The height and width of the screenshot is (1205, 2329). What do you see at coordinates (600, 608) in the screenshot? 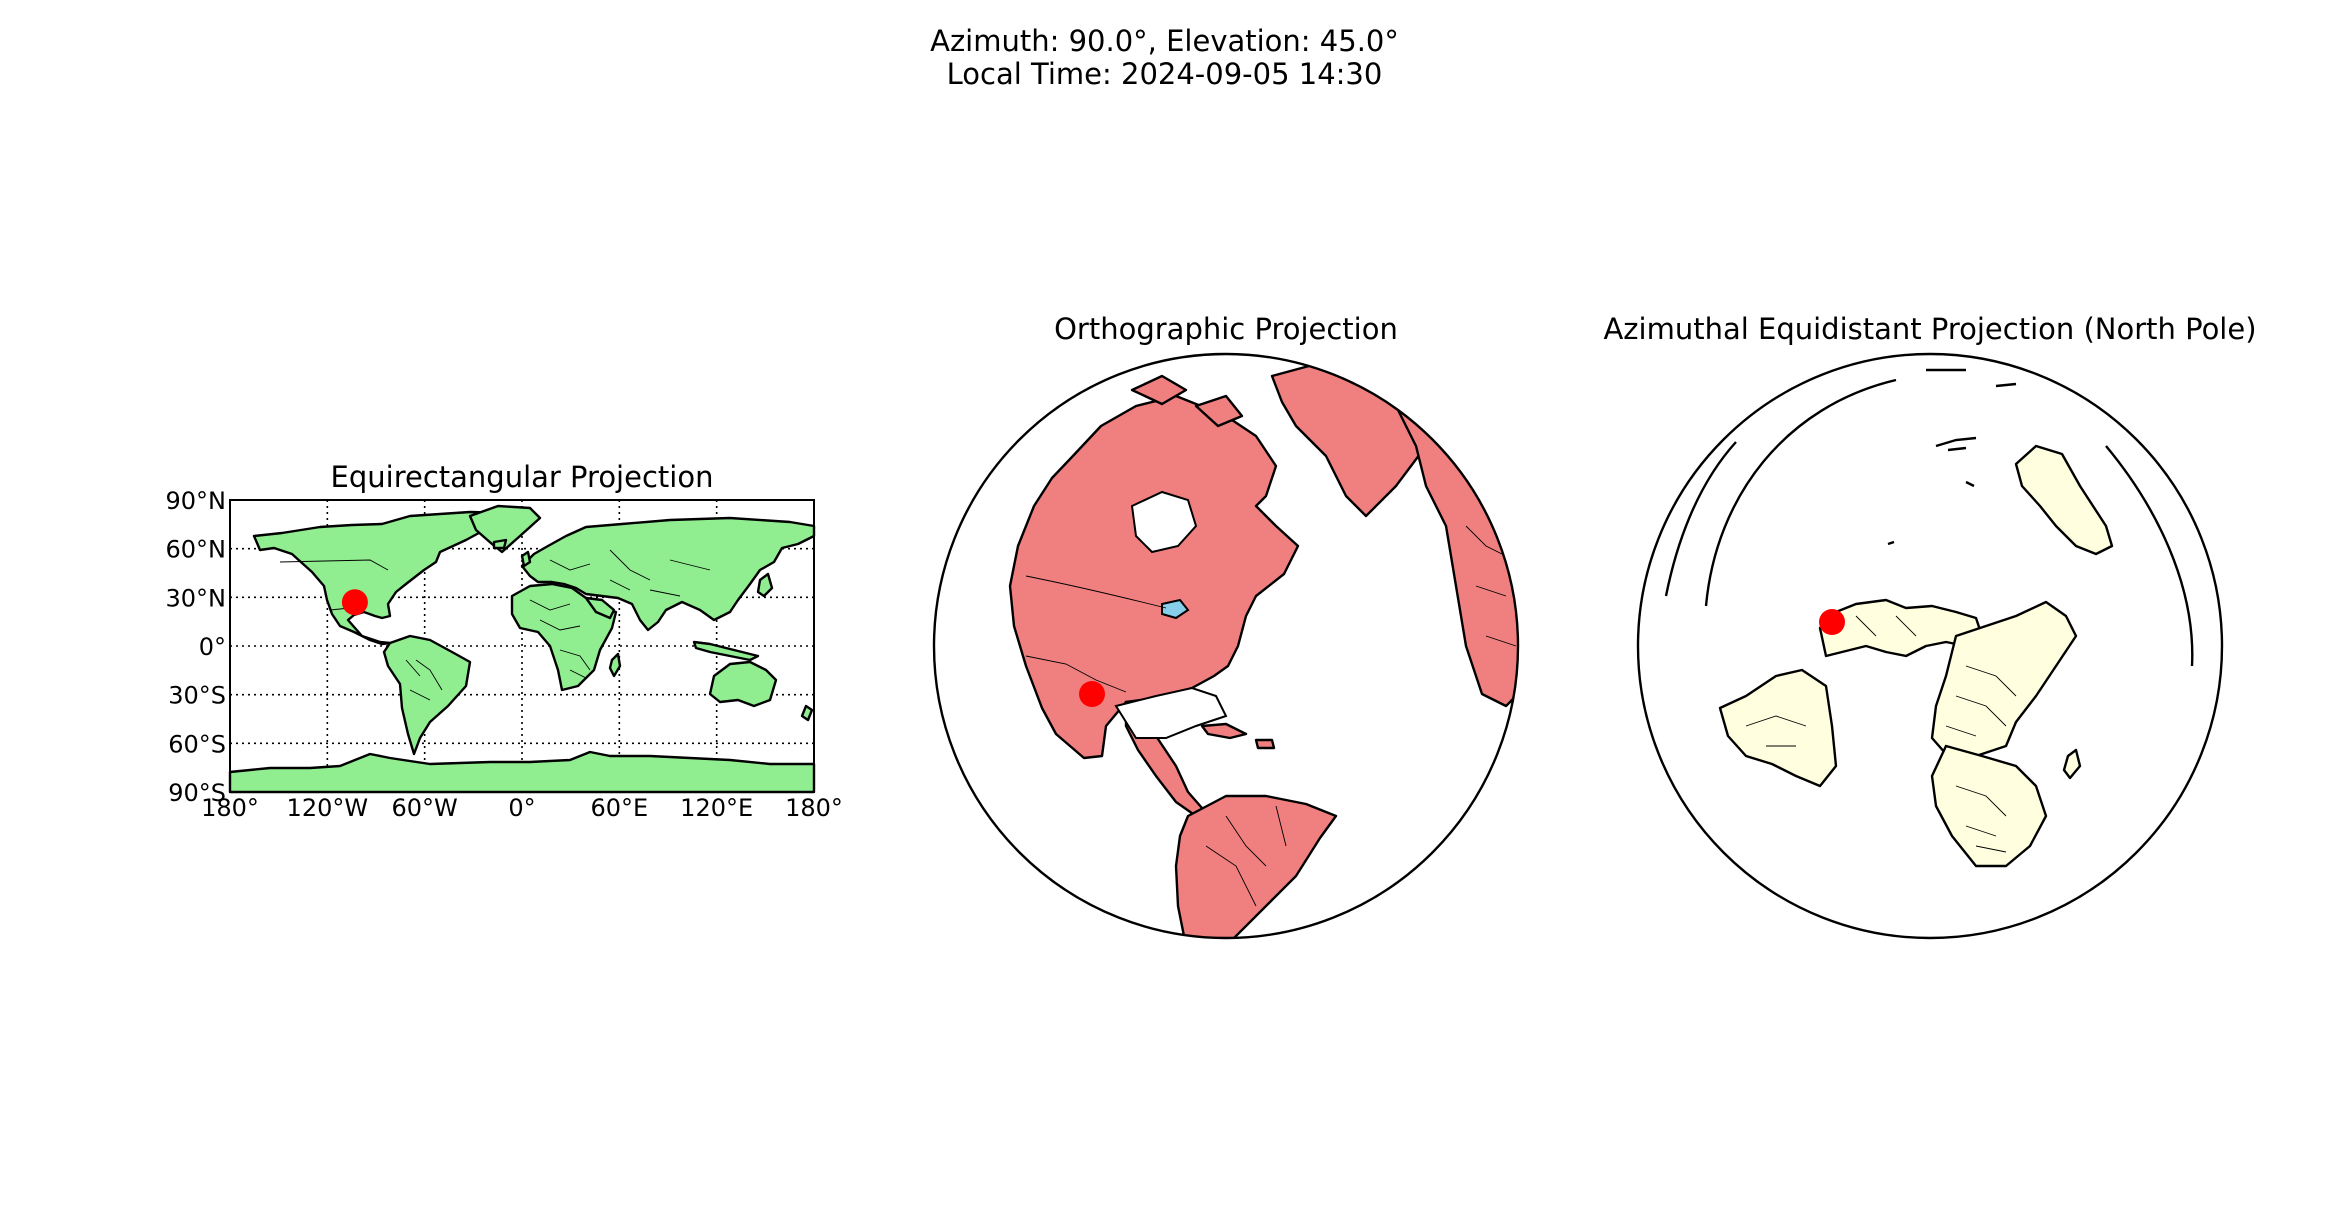
I see `land-arabia` at bounding box center [600, 608].